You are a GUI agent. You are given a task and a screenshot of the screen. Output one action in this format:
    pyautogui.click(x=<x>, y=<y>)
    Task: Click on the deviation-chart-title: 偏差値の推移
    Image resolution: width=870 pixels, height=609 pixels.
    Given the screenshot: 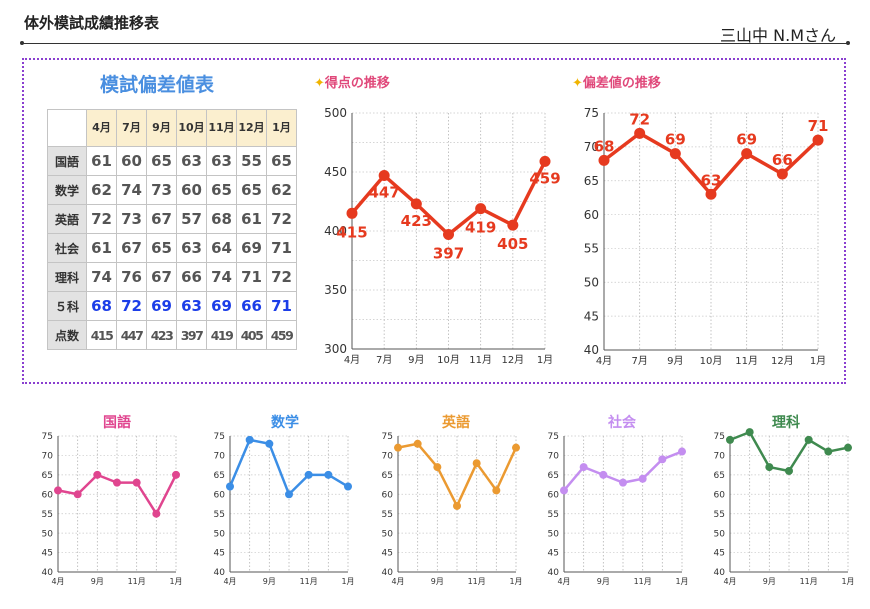 What is the action you would take?
    pyautogui.click(x=621, y=83)
    